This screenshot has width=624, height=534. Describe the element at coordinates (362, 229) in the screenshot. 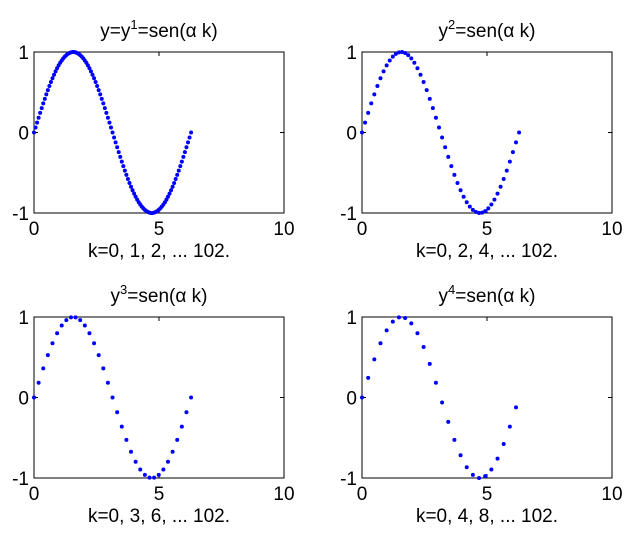

I see `x-tick-label: 0` at that location.